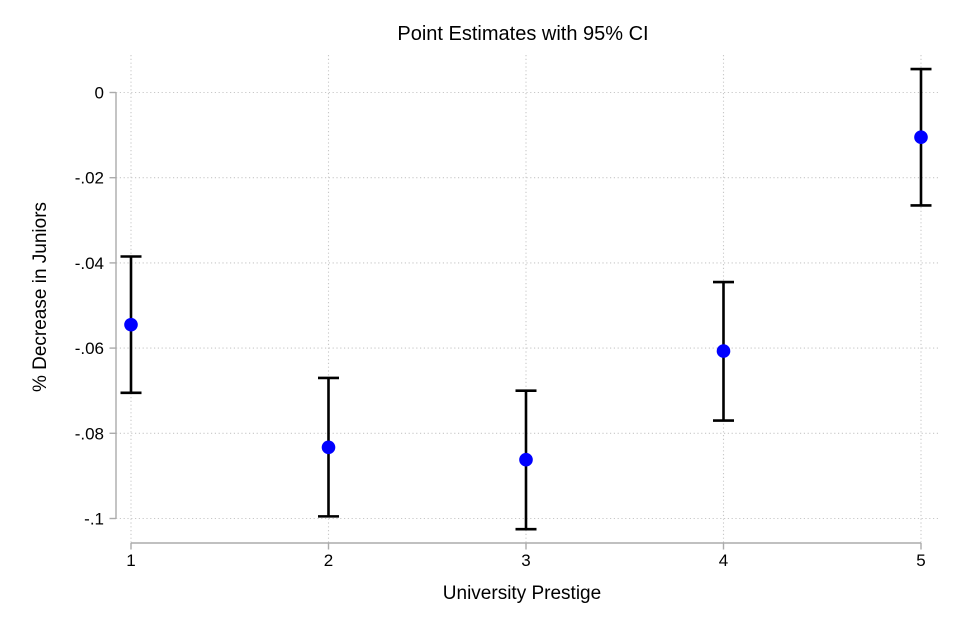  Describe the element at coordinates (723, 560) in the screenshot. I see `x-tick-label: 4` at that location.